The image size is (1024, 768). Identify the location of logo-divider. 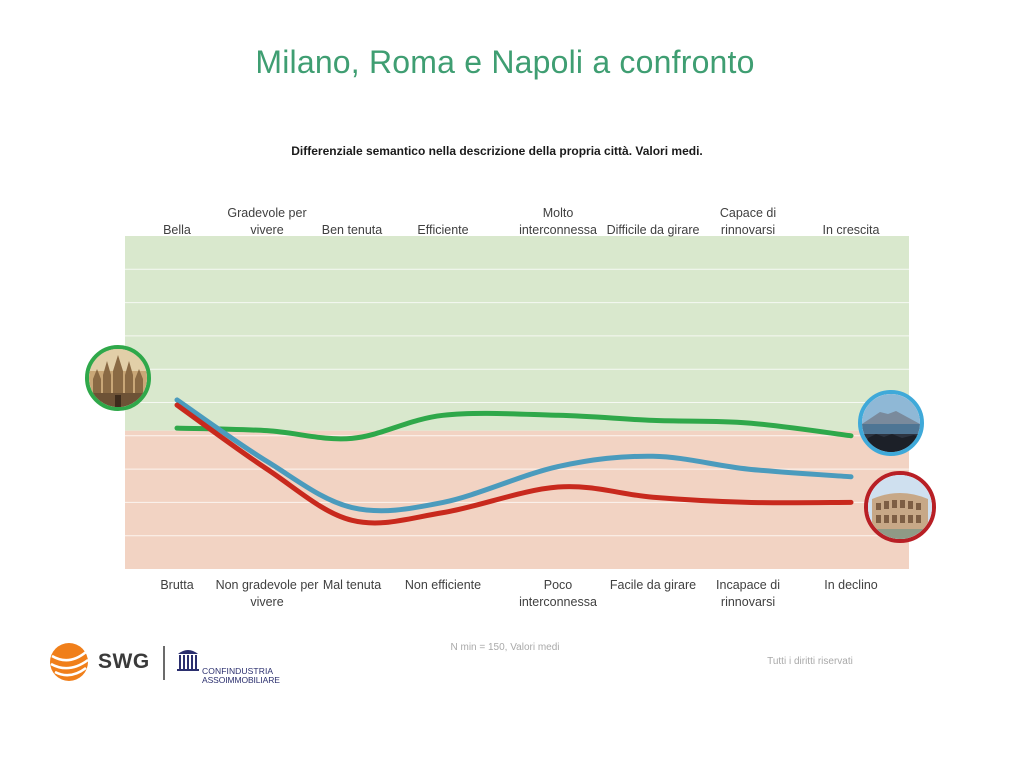
(164, 663).